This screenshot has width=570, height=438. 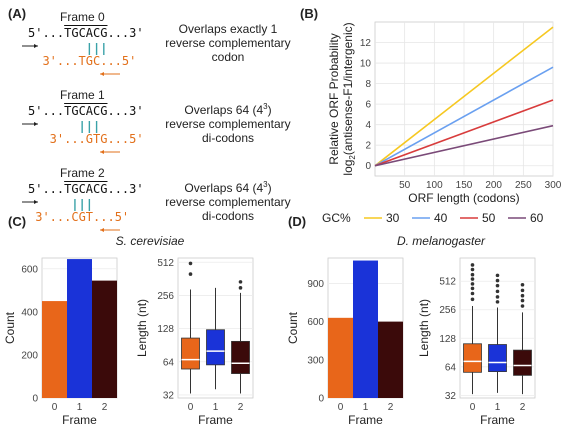 I want to click on svg-text: log2(antisense-F1/intergenic), so click(x=349, y=98).